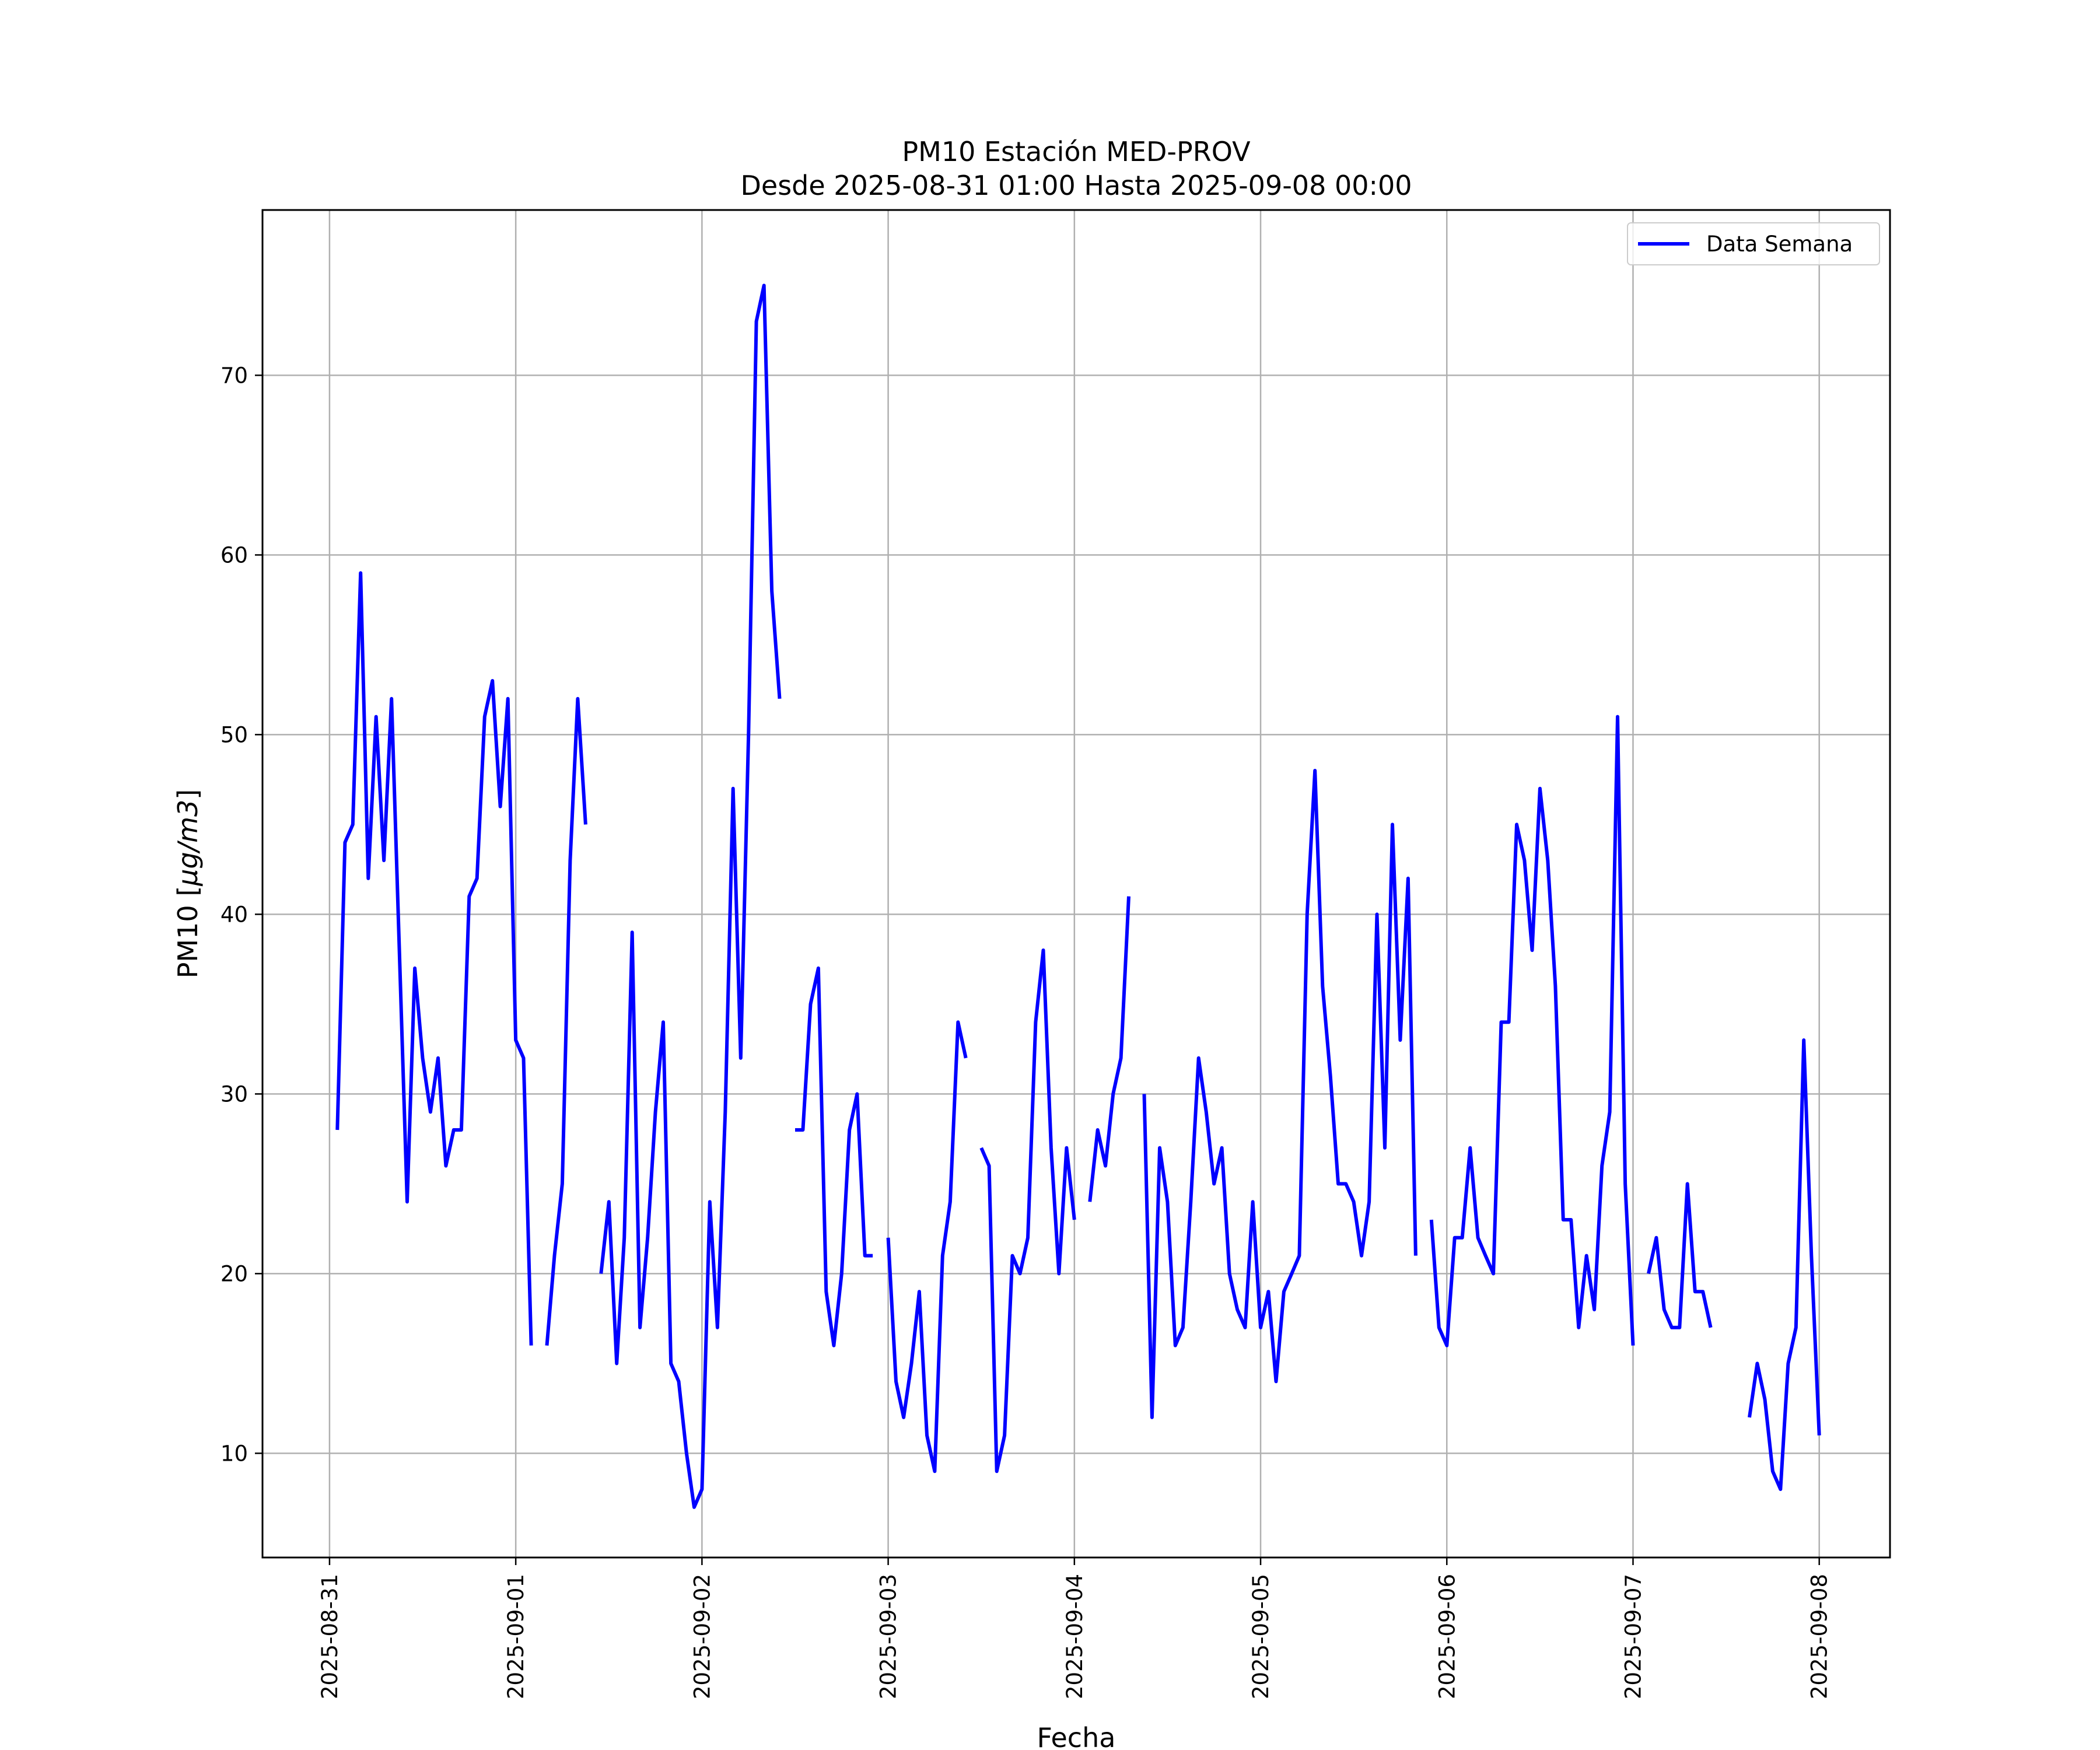  Describe the element at coordinates (1074, 1636) in the screenshot. I see `x-tick-label: 2025-09-04` at that location.